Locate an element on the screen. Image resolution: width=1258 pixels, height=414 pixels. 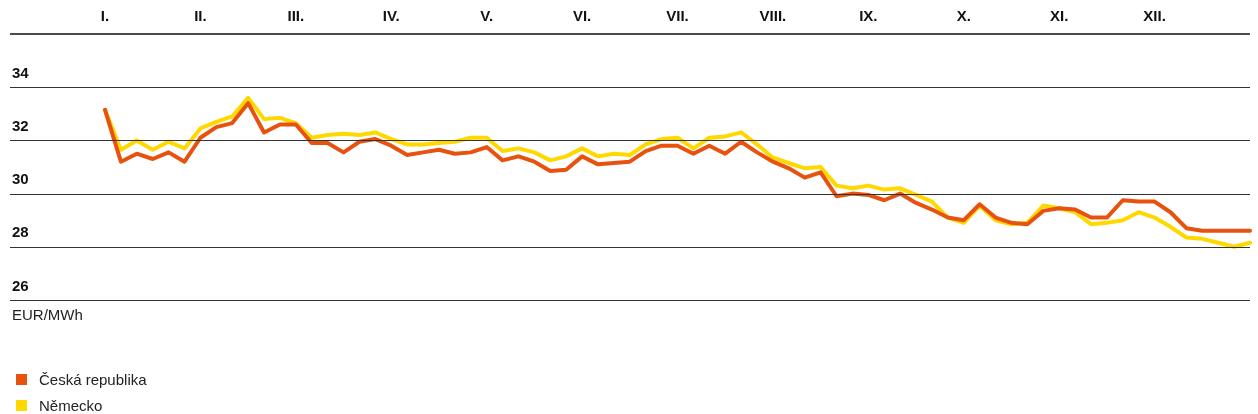
y-tick-label: 26 is located at coordinates (20, 285).